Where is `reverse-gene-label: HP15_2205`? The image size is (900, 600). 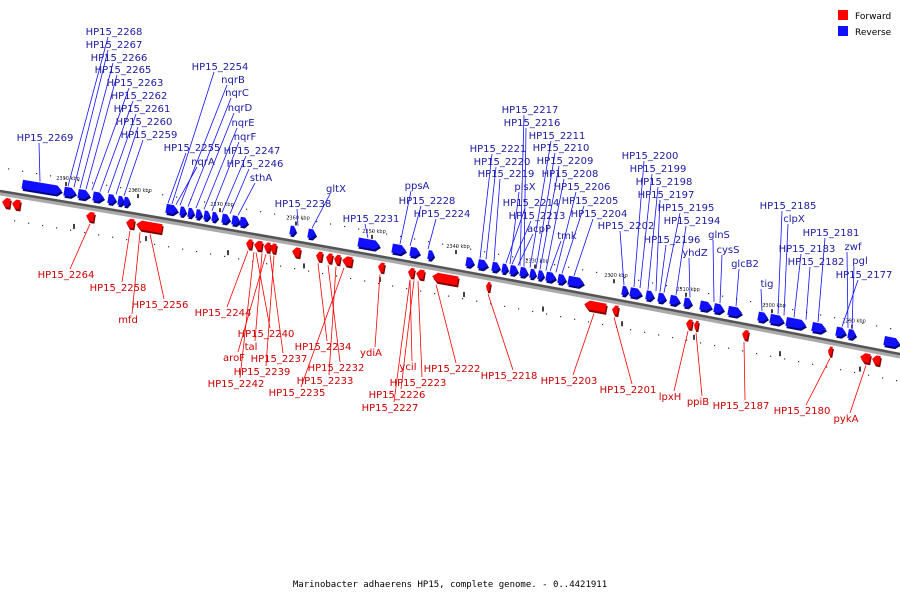 reverse-gene-label: HP15_2205 is located at coordinates (590, 201).